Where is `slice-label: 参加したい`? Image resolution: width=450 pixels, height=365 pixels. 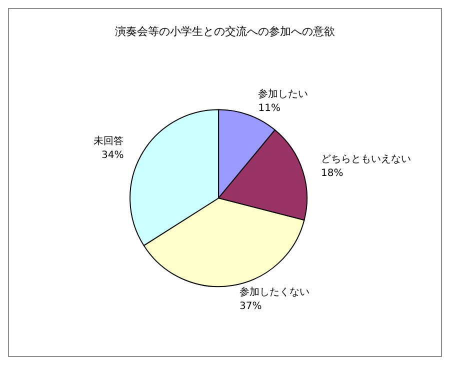 slice-label: 参加したい is located at coordinates (283, 94).